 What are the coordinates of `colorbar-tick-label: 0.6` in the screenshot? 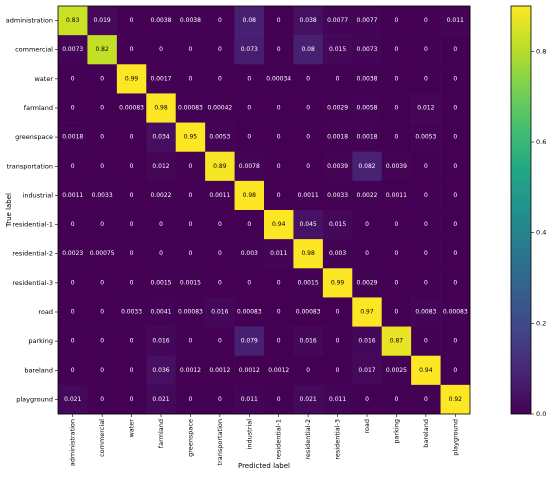 It's located at (541, 142).